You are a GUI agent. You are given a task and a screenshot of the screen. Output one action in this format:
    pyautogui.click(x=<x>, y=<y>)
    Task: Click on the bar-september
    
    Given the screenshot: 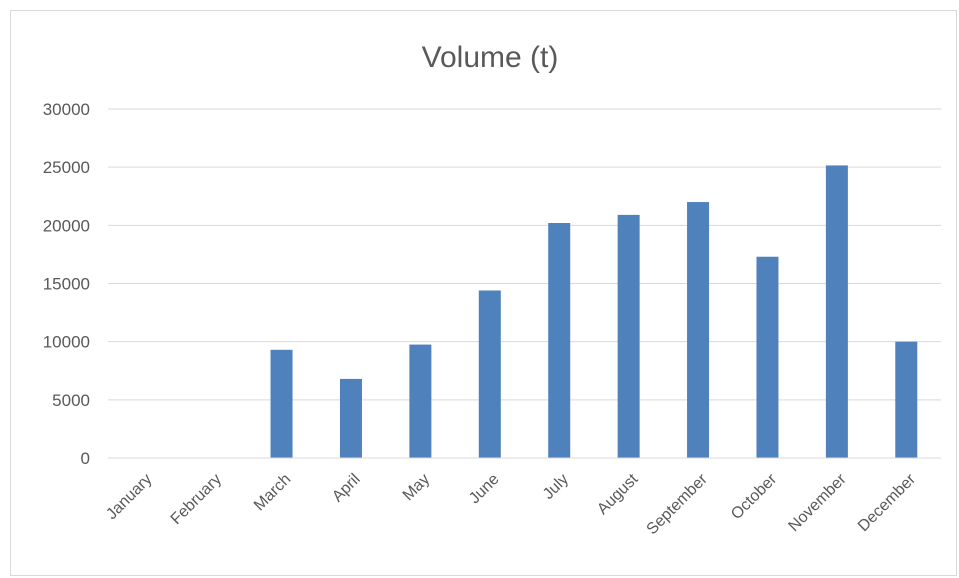 What is the action you would take?
    pyautogui.click(x=698, y=330)
    